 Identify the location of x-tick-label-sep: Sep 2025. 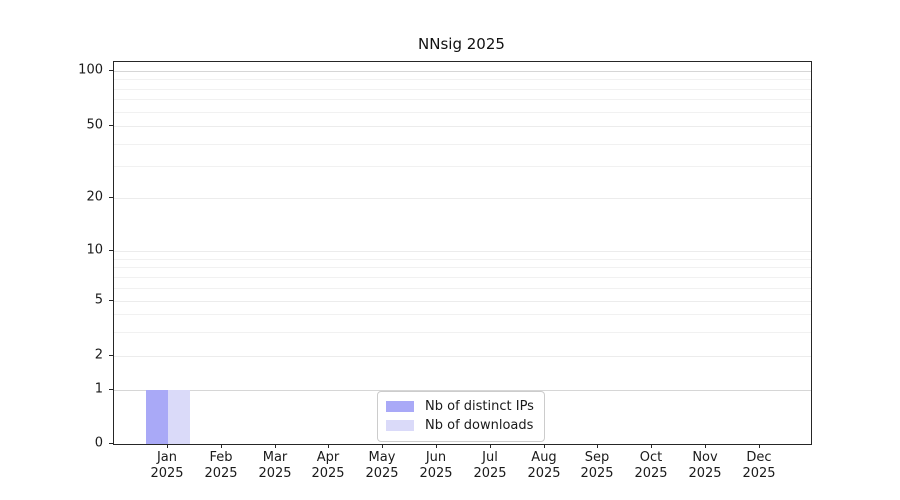
(597, 465).